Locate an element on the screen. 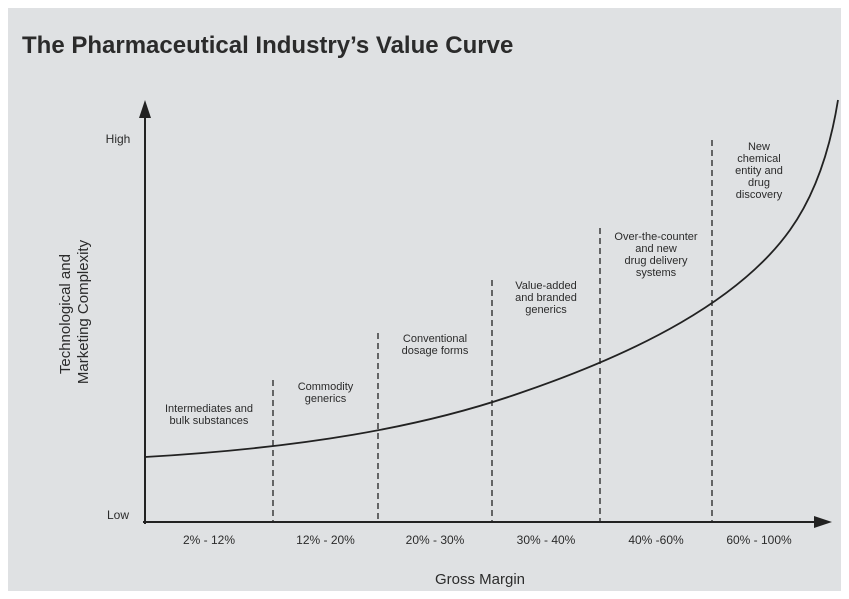 The height and width of the screenshot is (599, 849). segment-label-line: Commodity is located at coordinates (326, 387).